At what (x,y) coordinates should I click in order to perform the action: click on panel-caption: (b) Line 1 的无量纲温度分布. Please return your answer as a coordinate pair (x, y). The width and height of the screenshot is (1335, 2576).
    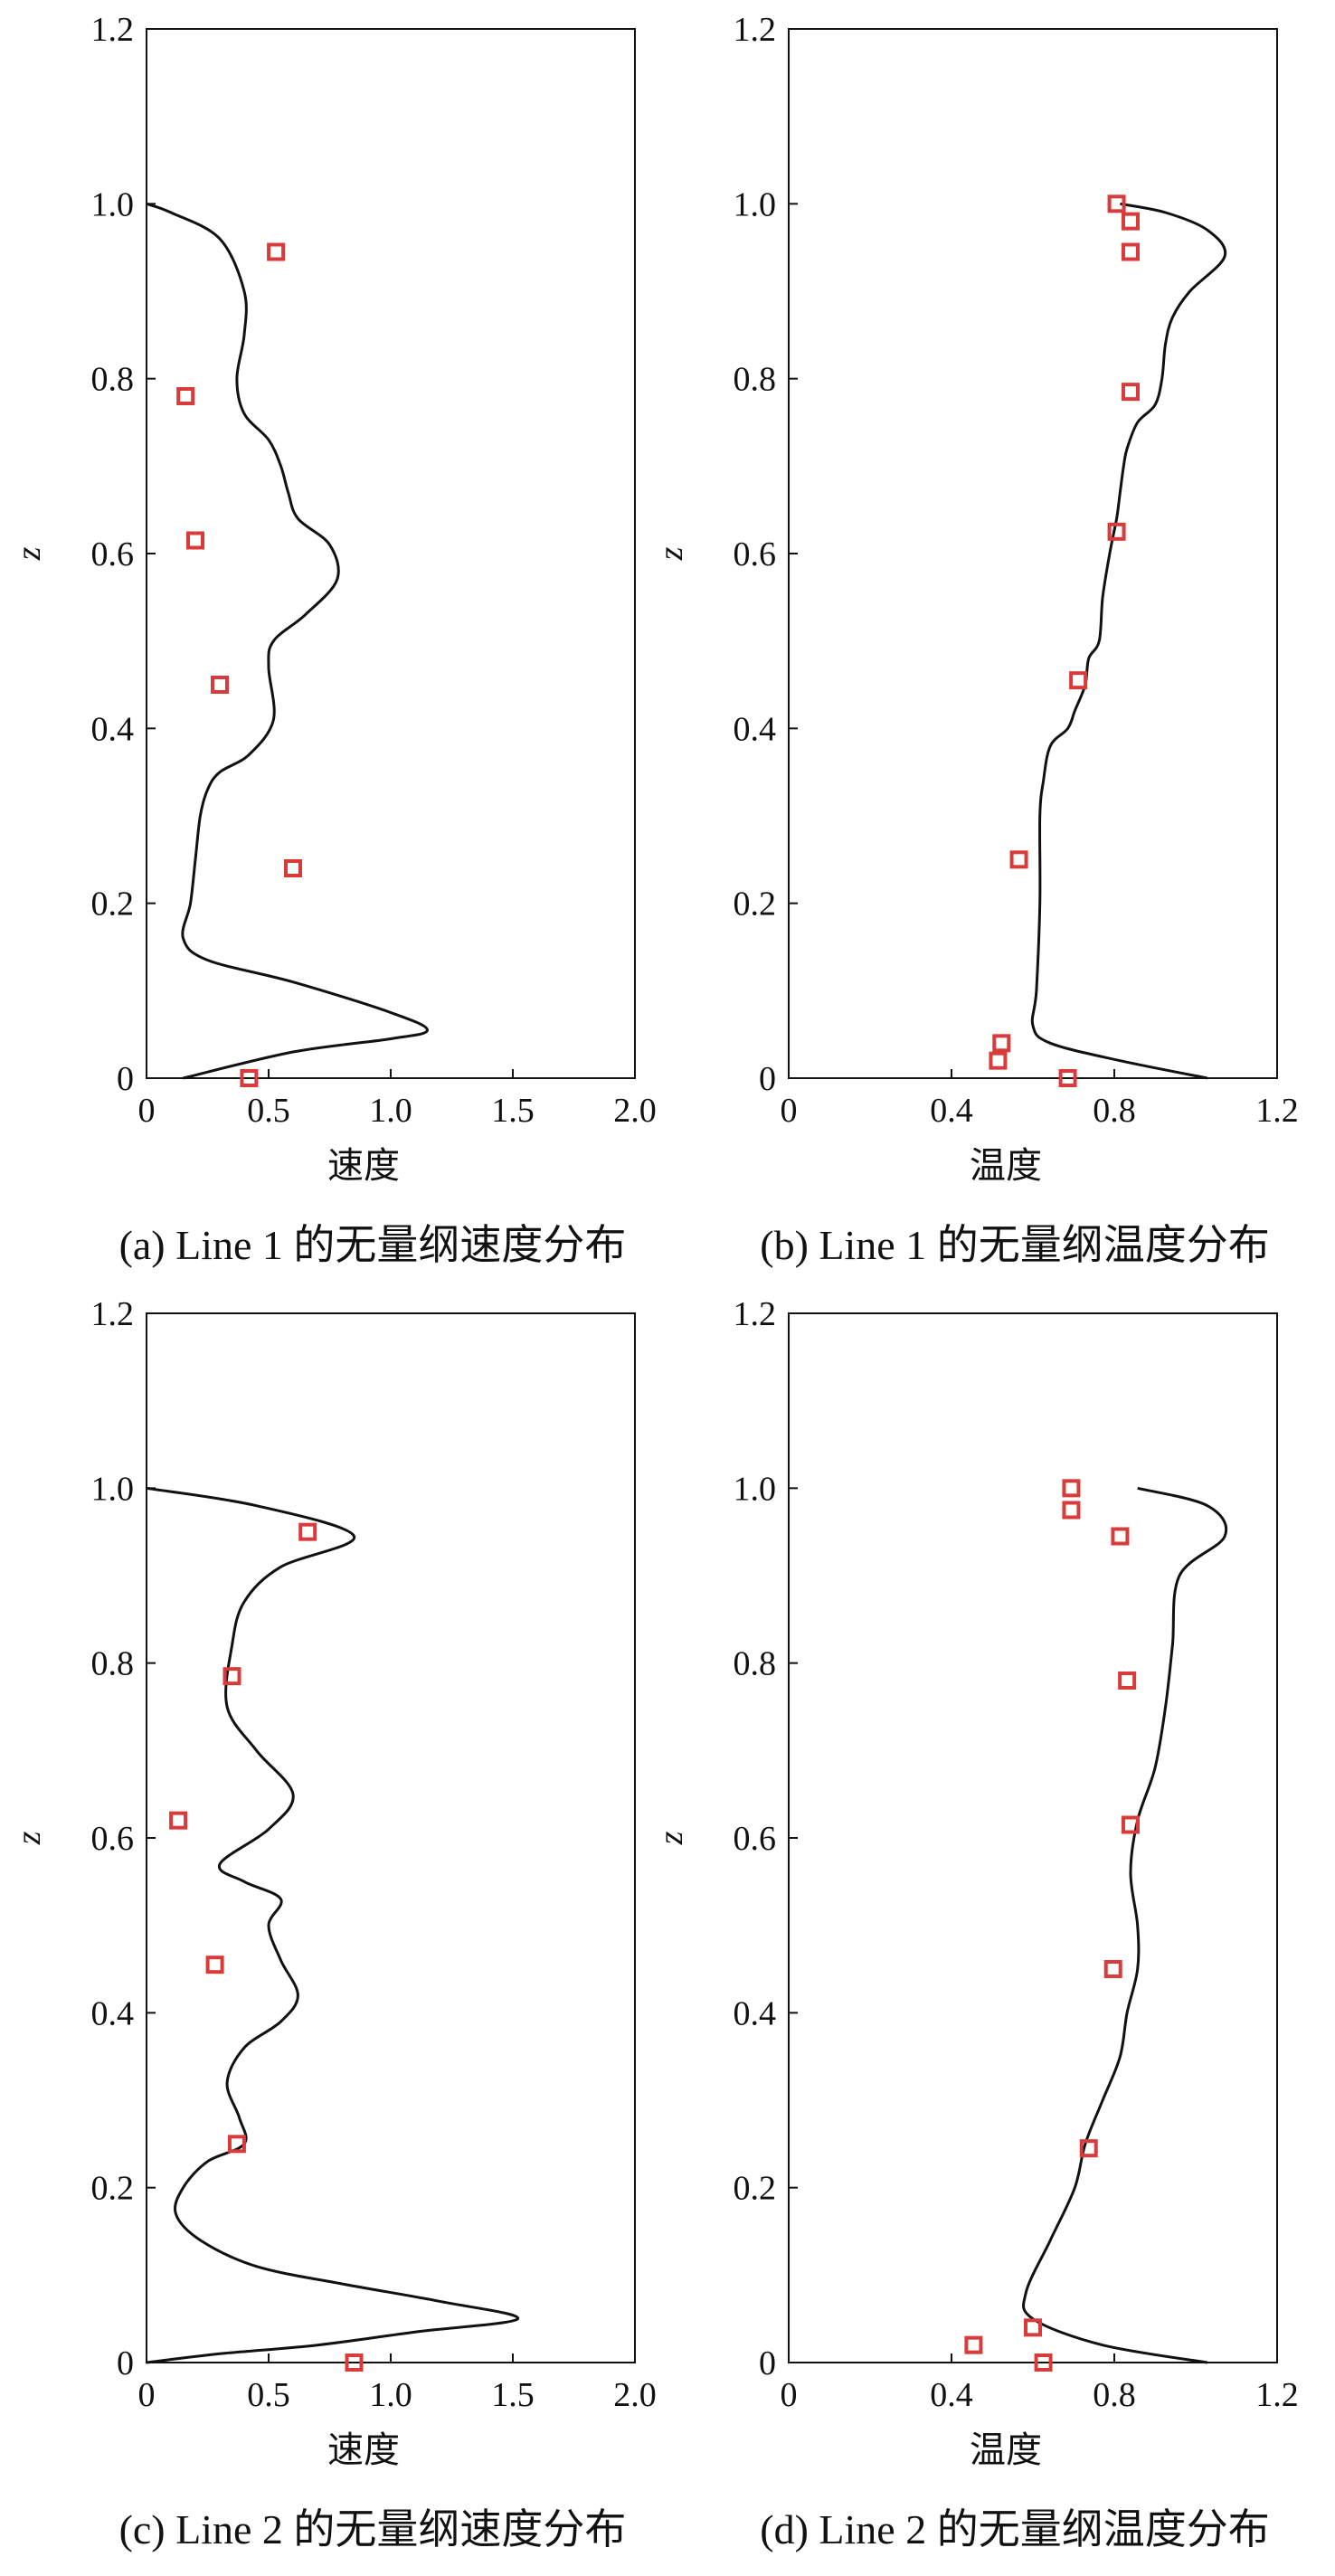
    Looking at the image, I should click on (1014, 1245).